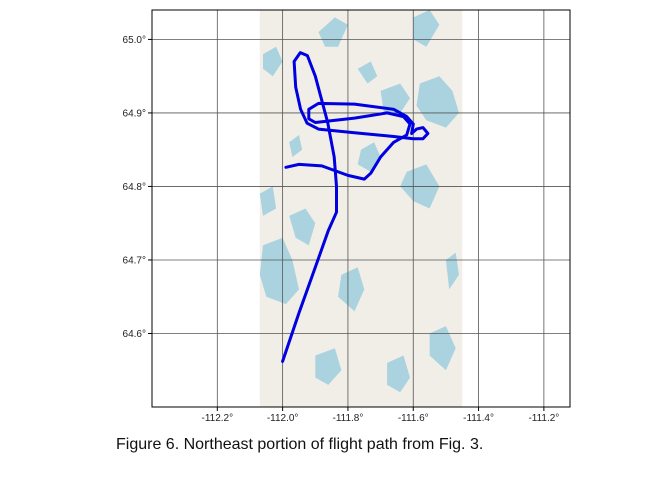  What do you see at coordinates (543, 418) in the screenshot?
I see `x-tick-label: -111.2°` at bounding box center [543, 418].